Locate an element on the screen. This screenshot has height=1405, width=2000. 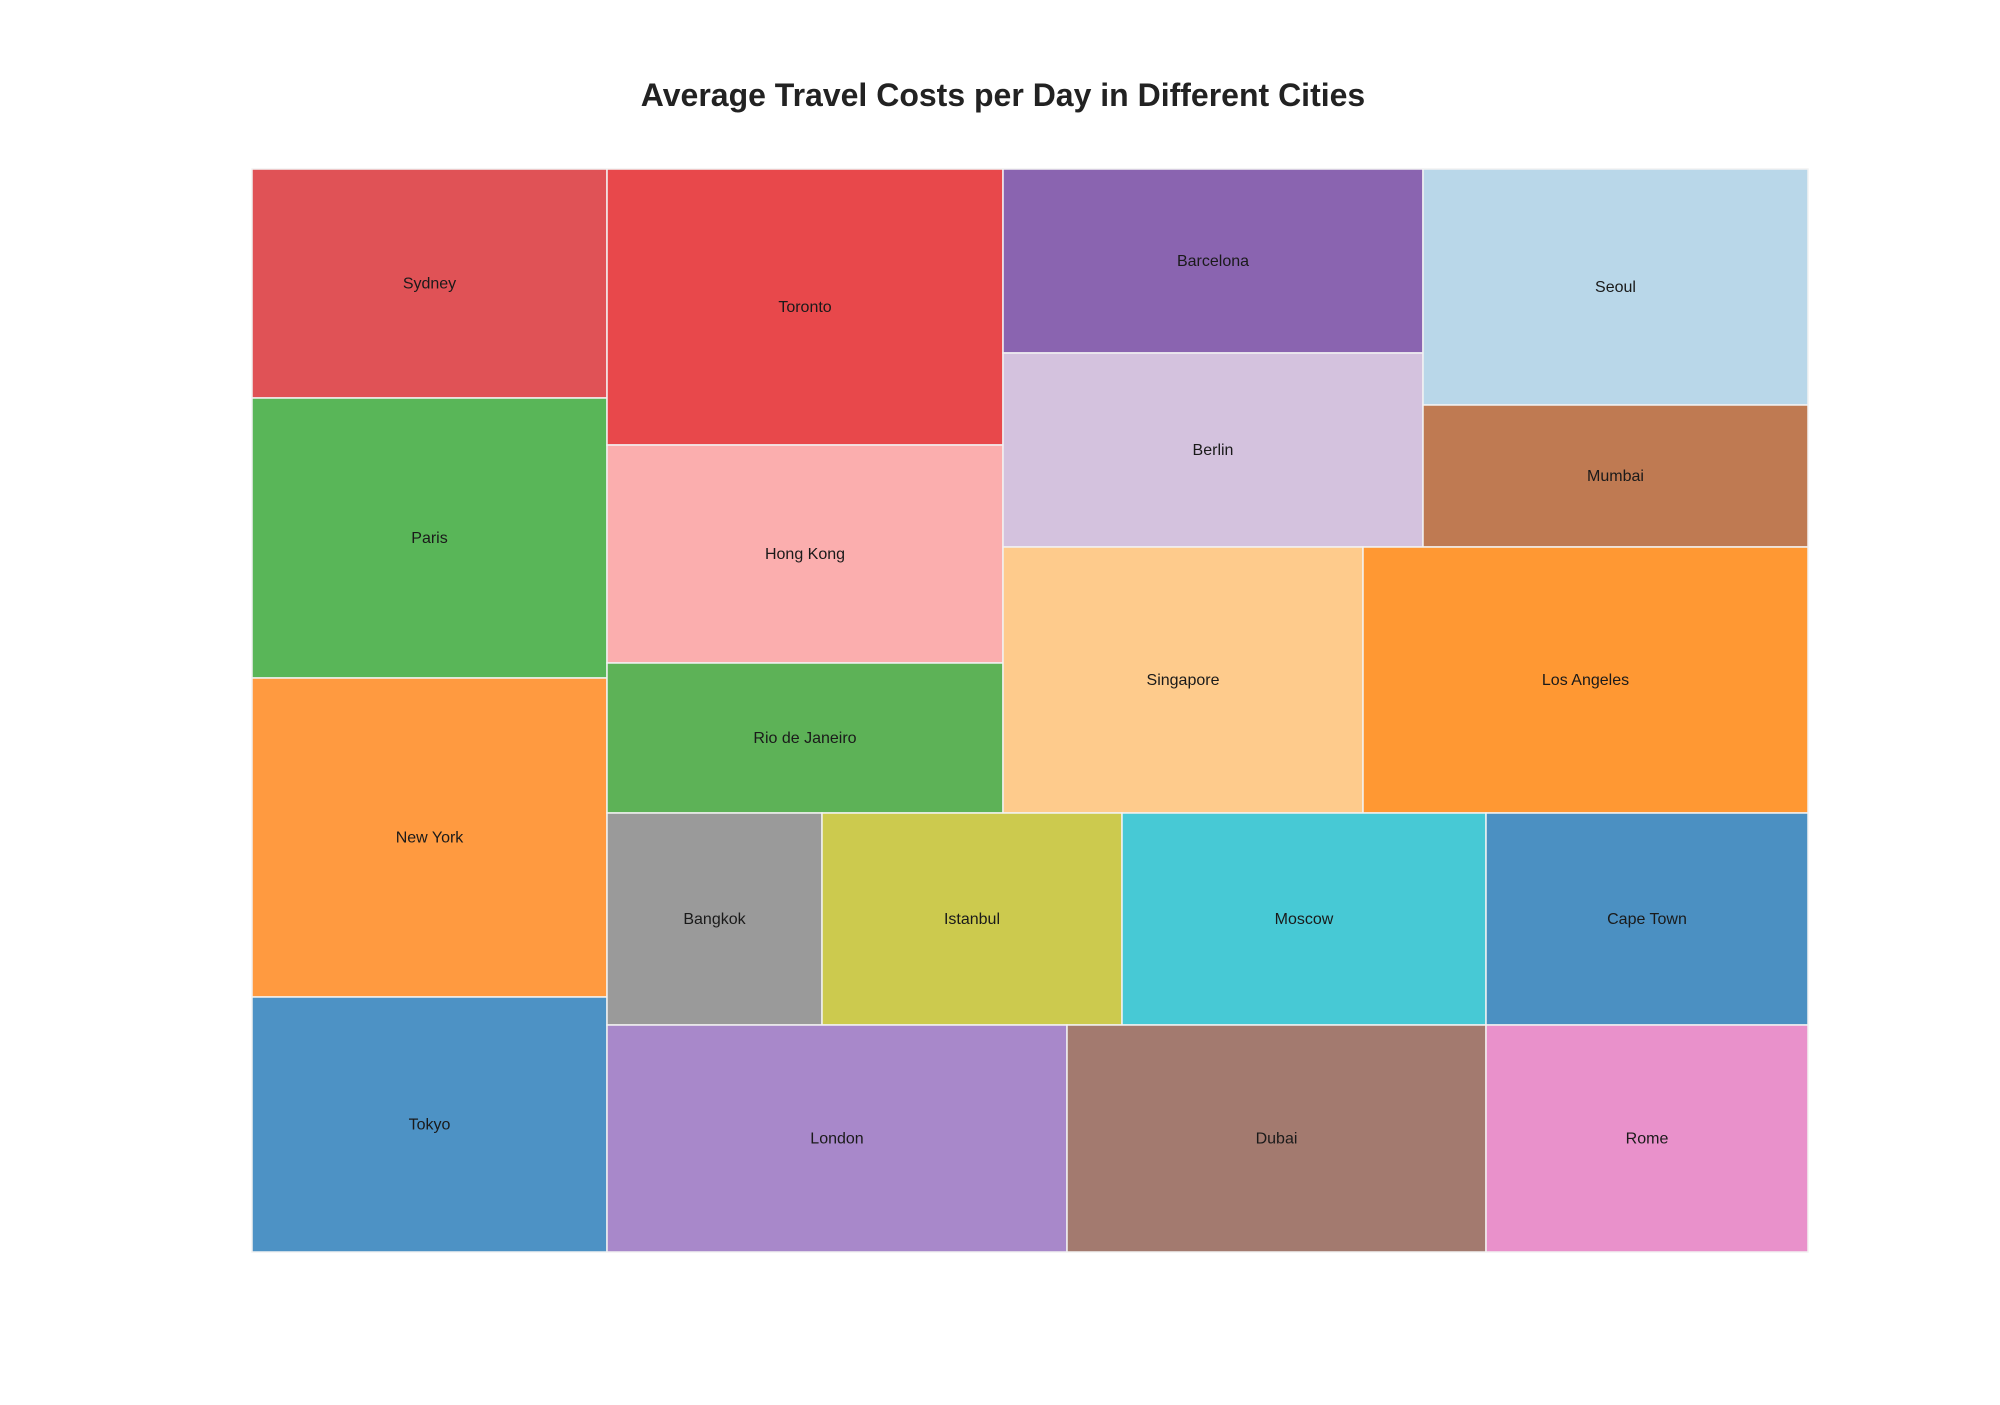
tile-rect-bangkok is located at coordinates (714, 919).